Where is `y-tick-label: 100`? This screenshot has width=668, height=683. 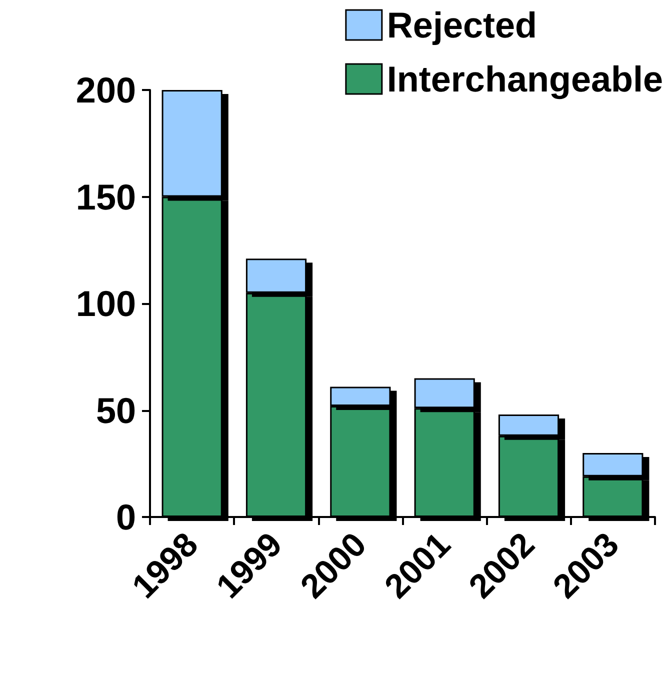
y-tick-label: 100 is located at coordinates (106, 303).